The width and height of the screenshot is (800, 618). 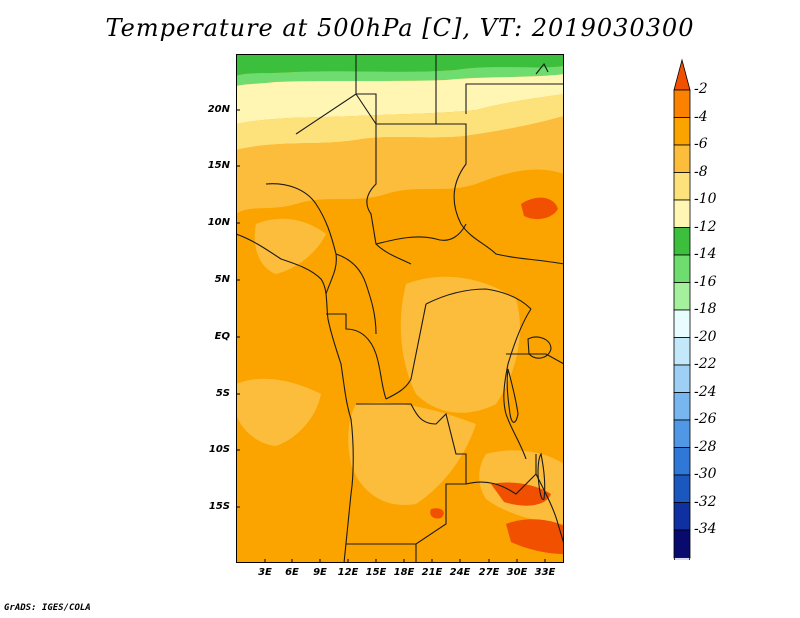 I want to click on colorbar-label: -8, so click(x=701, y=171).